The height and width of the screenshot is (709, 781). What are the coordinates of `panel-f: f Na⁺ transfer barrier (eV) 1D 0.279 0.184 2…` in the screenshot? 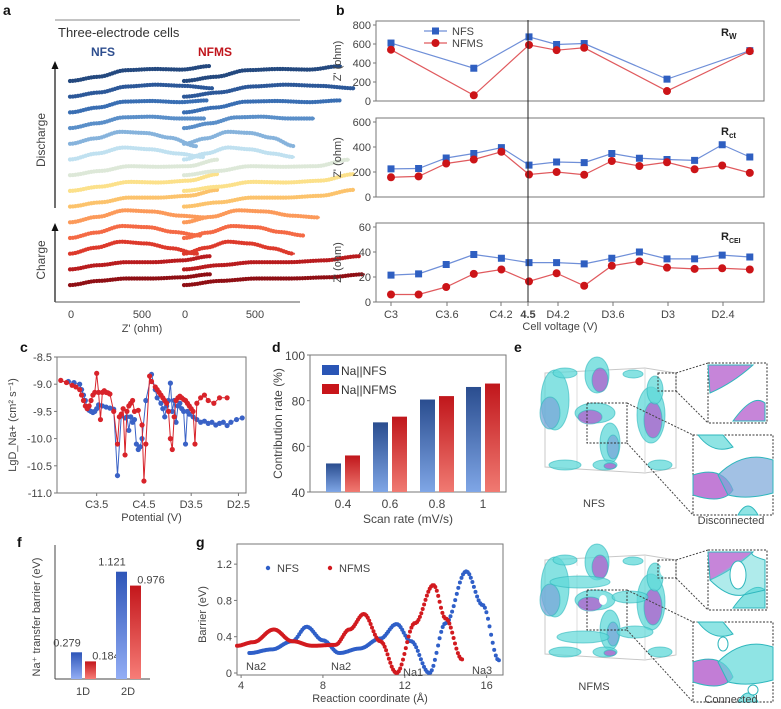 It's located at (91, 616).